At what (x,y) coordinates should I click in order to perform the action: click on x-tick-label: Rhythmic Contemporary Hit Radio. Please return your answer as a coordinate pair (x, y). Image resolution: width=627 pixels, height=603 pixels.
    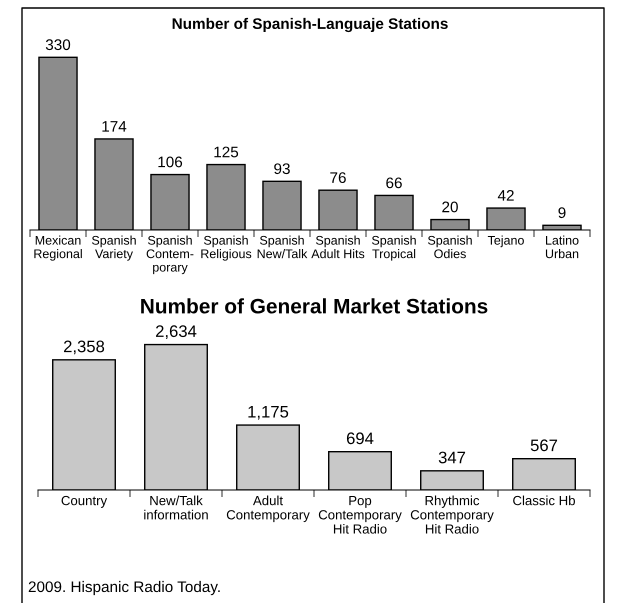
    Looking at the image, I should click on (452, 515).